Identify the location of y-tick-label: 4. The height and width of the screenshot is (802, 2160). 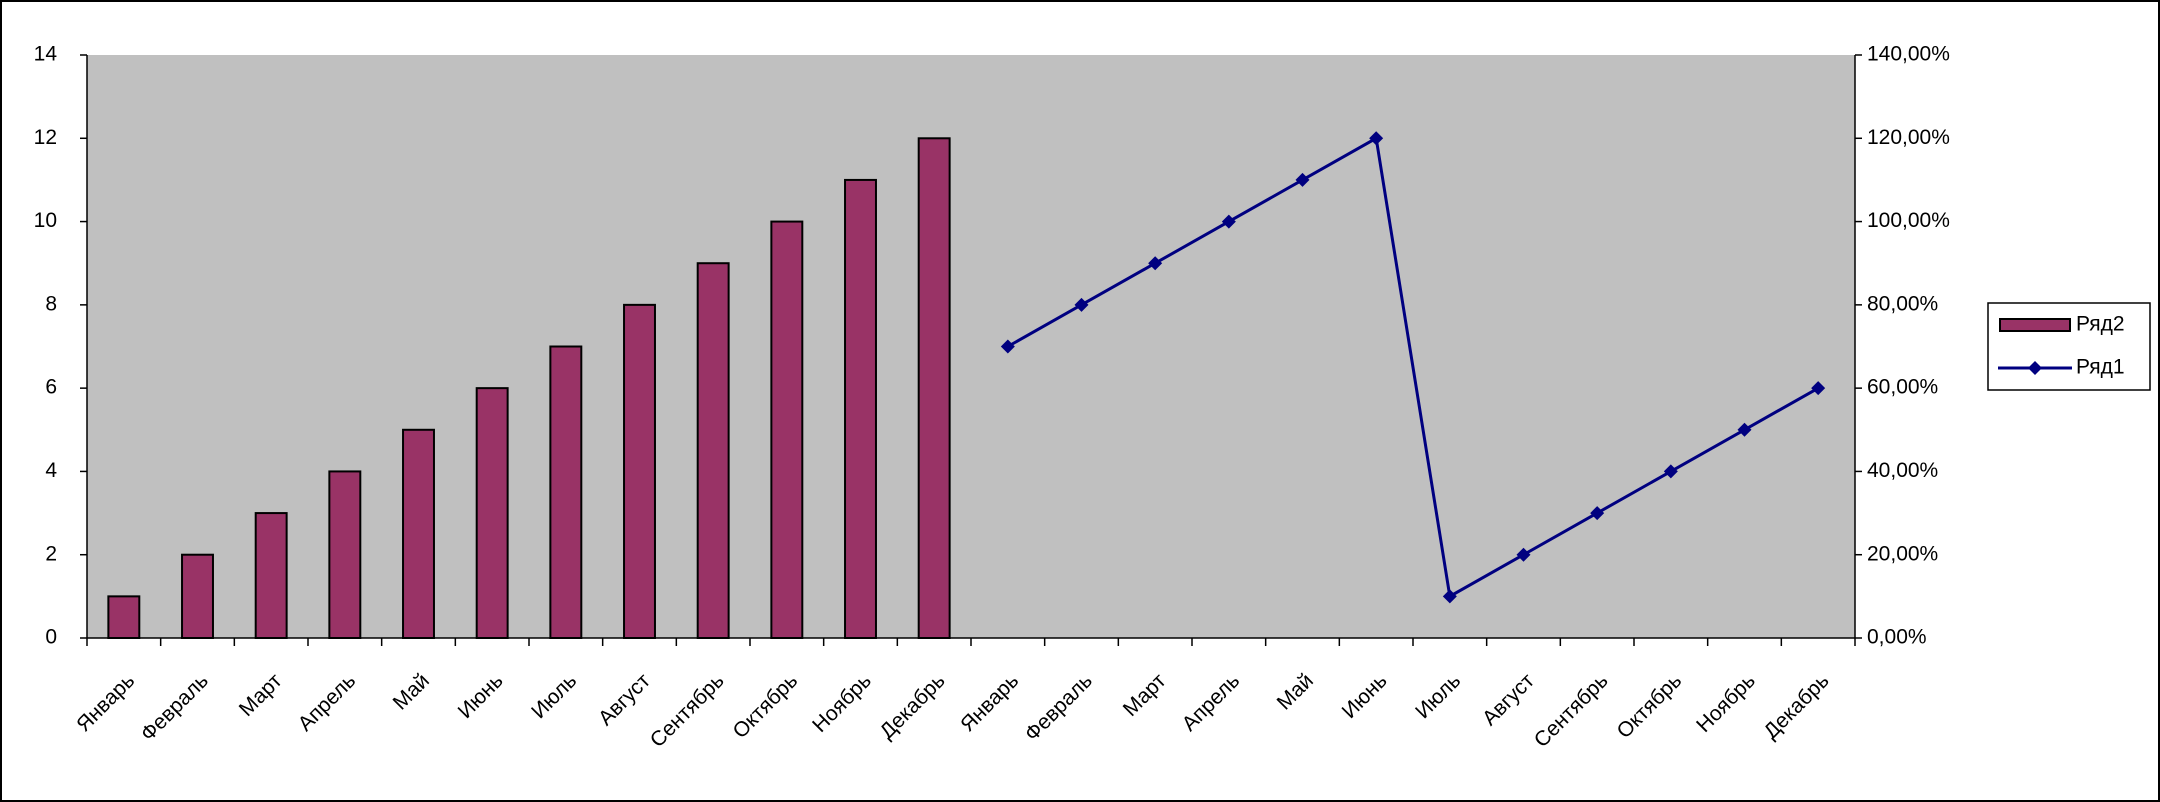
(51, 470).